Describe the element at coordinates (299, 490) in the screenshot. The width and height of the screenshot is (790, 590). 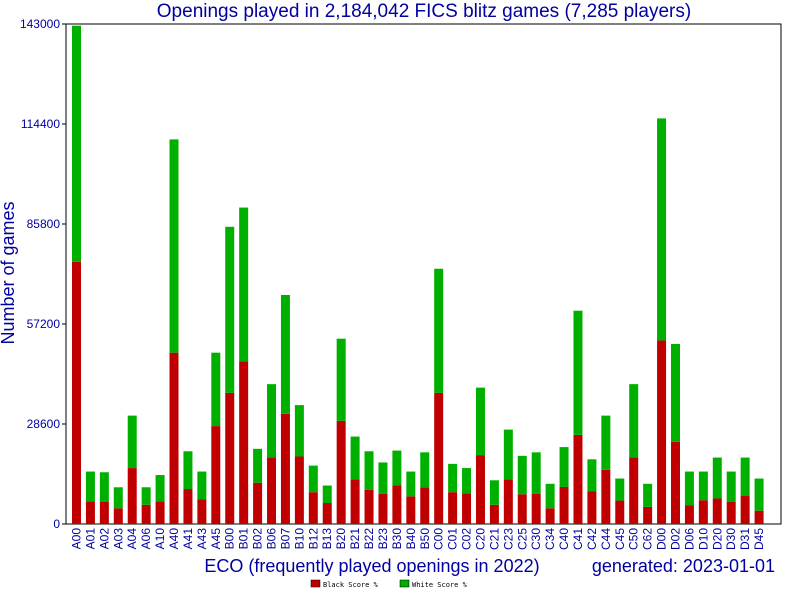
I see `bar-black-b10` at that location.